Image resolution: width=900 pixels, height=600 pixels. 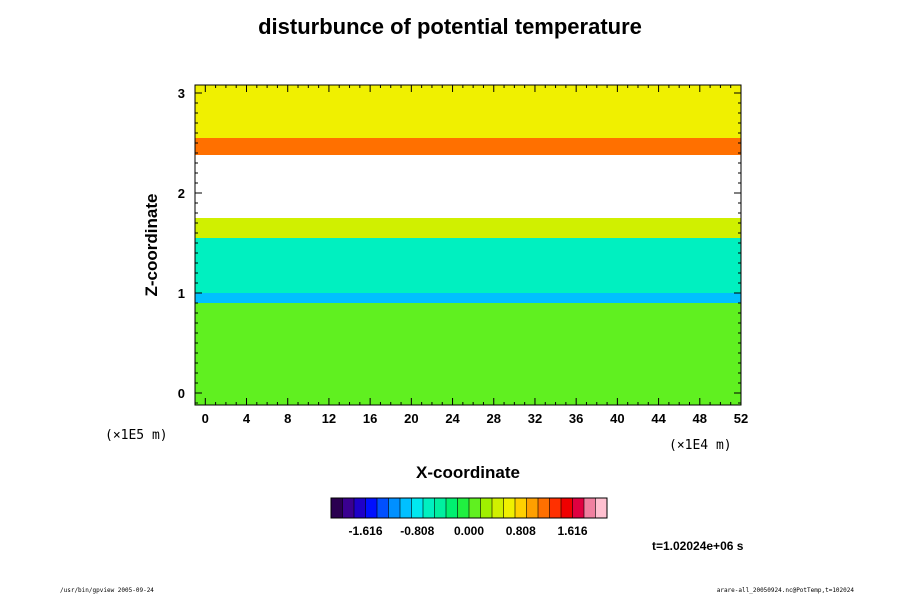 What do you see at coordinates (329, 418) in the screenshot?
I see `x-tick-label: 12` at bounding box center [329, 418].